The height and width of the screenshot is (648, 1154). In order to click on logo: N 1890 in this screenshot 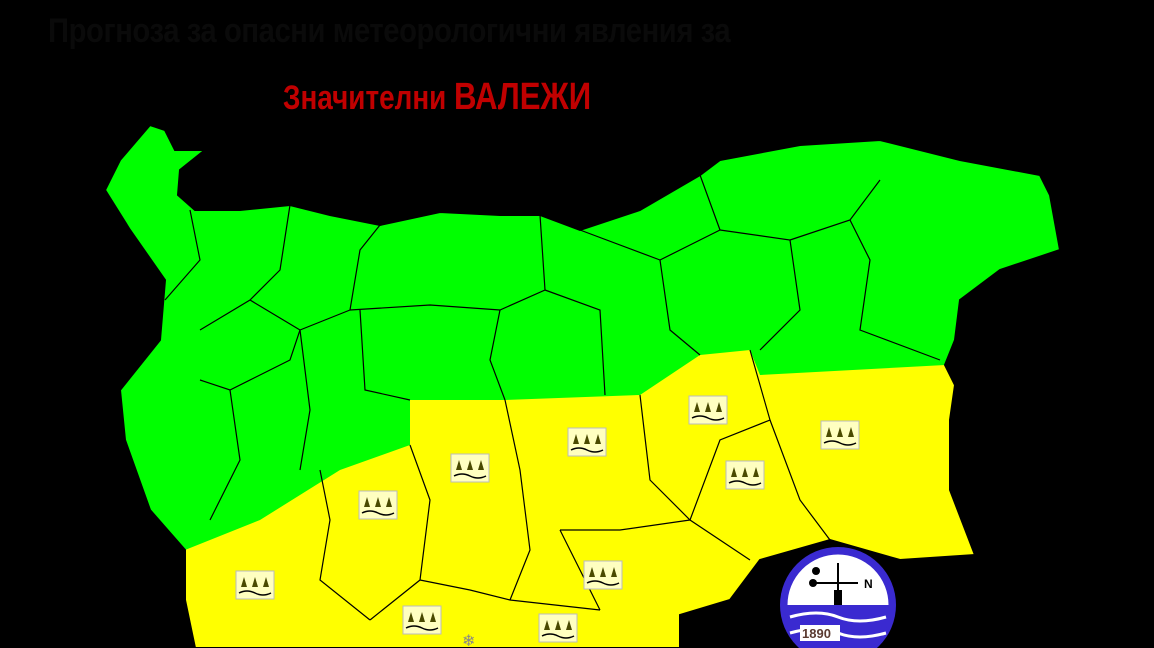, I will do `click(838, 597)`.